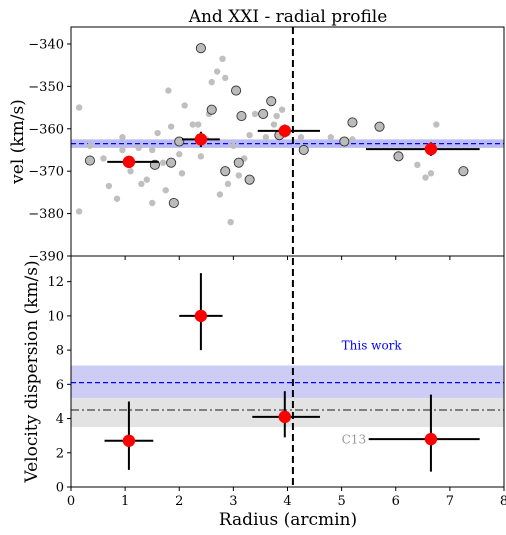 The image size is (506, 535). What do you see at coordinates (372, 345) in the screenshot?
I see `annotation-this-work: This work` at bounding box center [372, 345].